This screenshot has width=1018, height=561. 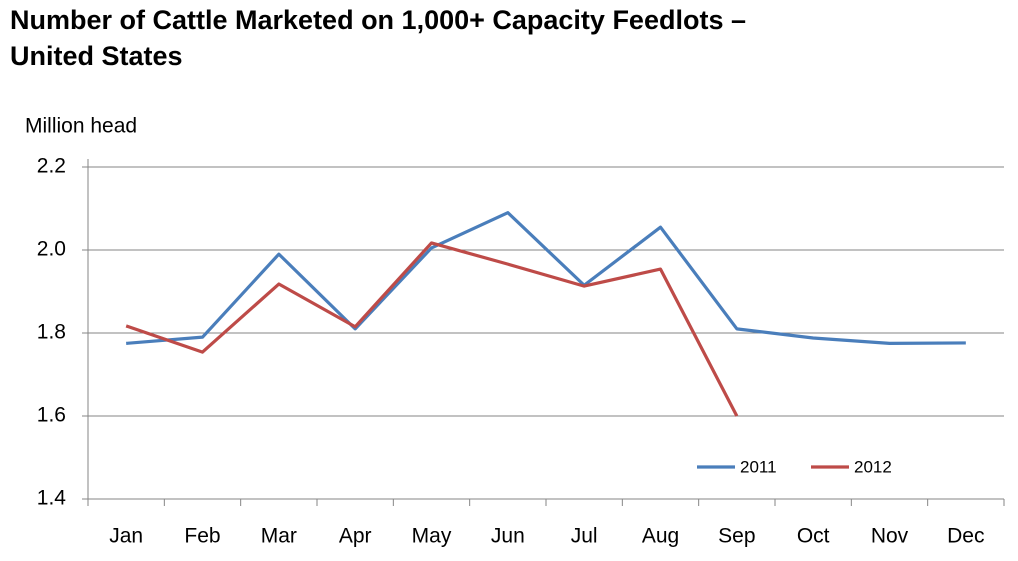 I want to click on x-tick-label: Jun, so click(x=508, y=536).